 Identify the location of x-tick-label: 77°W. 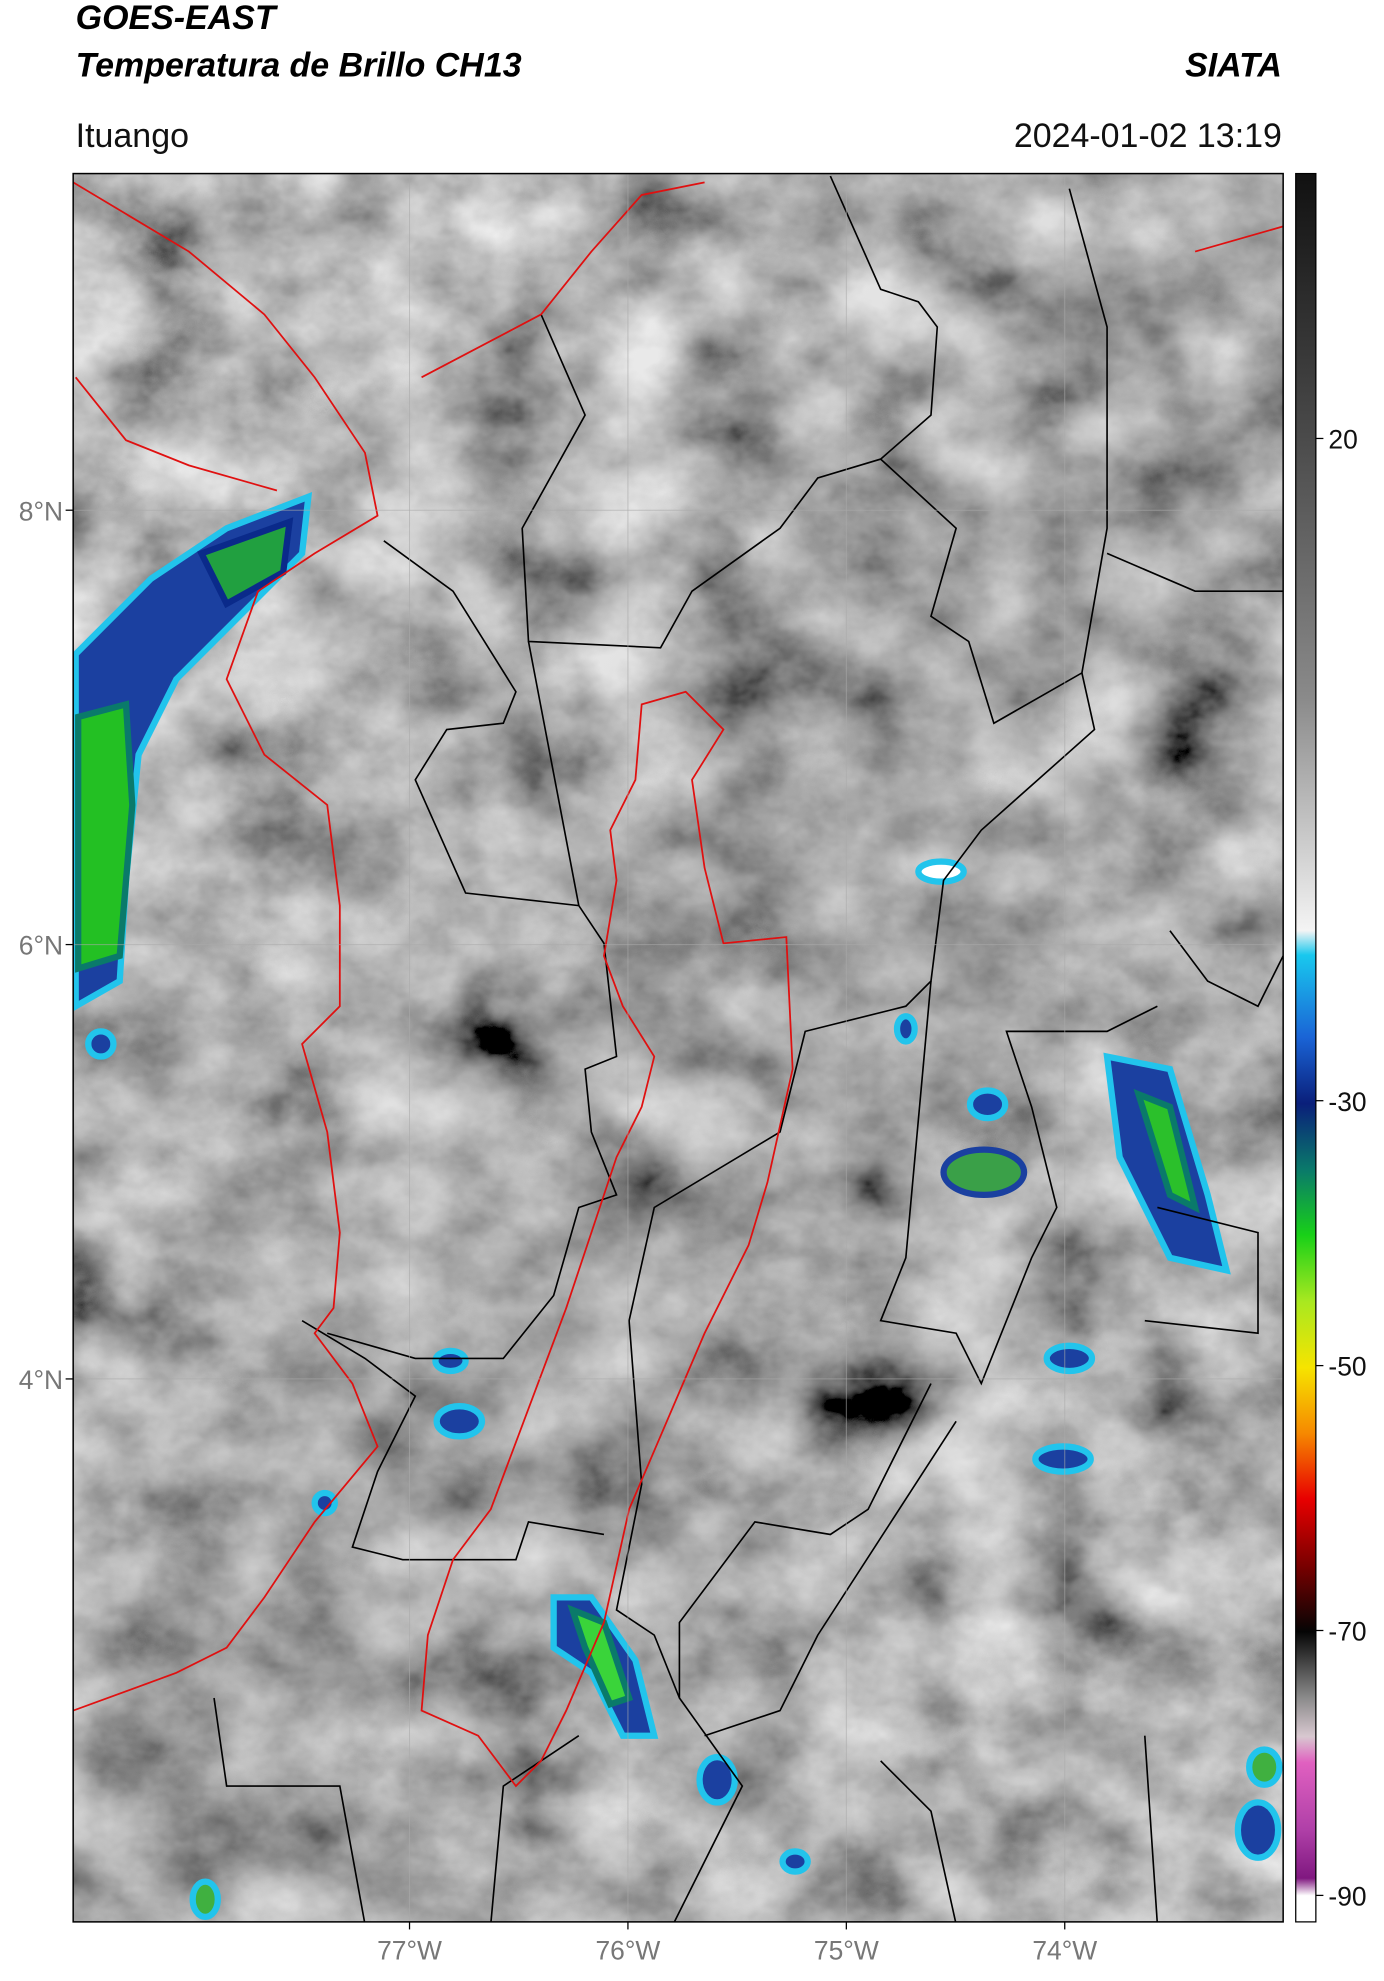
(409, 1951).